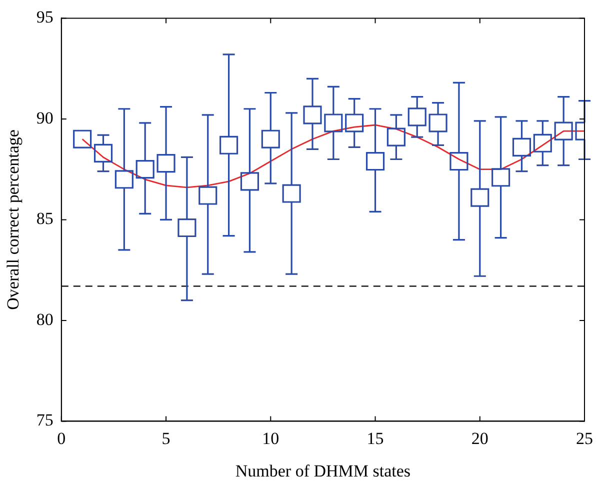 The image size is (601, 486). What do you see at coordinates (45, 17) in the screenshot?
I see `y-tick-label: 95` at bounding box center [45, 17].